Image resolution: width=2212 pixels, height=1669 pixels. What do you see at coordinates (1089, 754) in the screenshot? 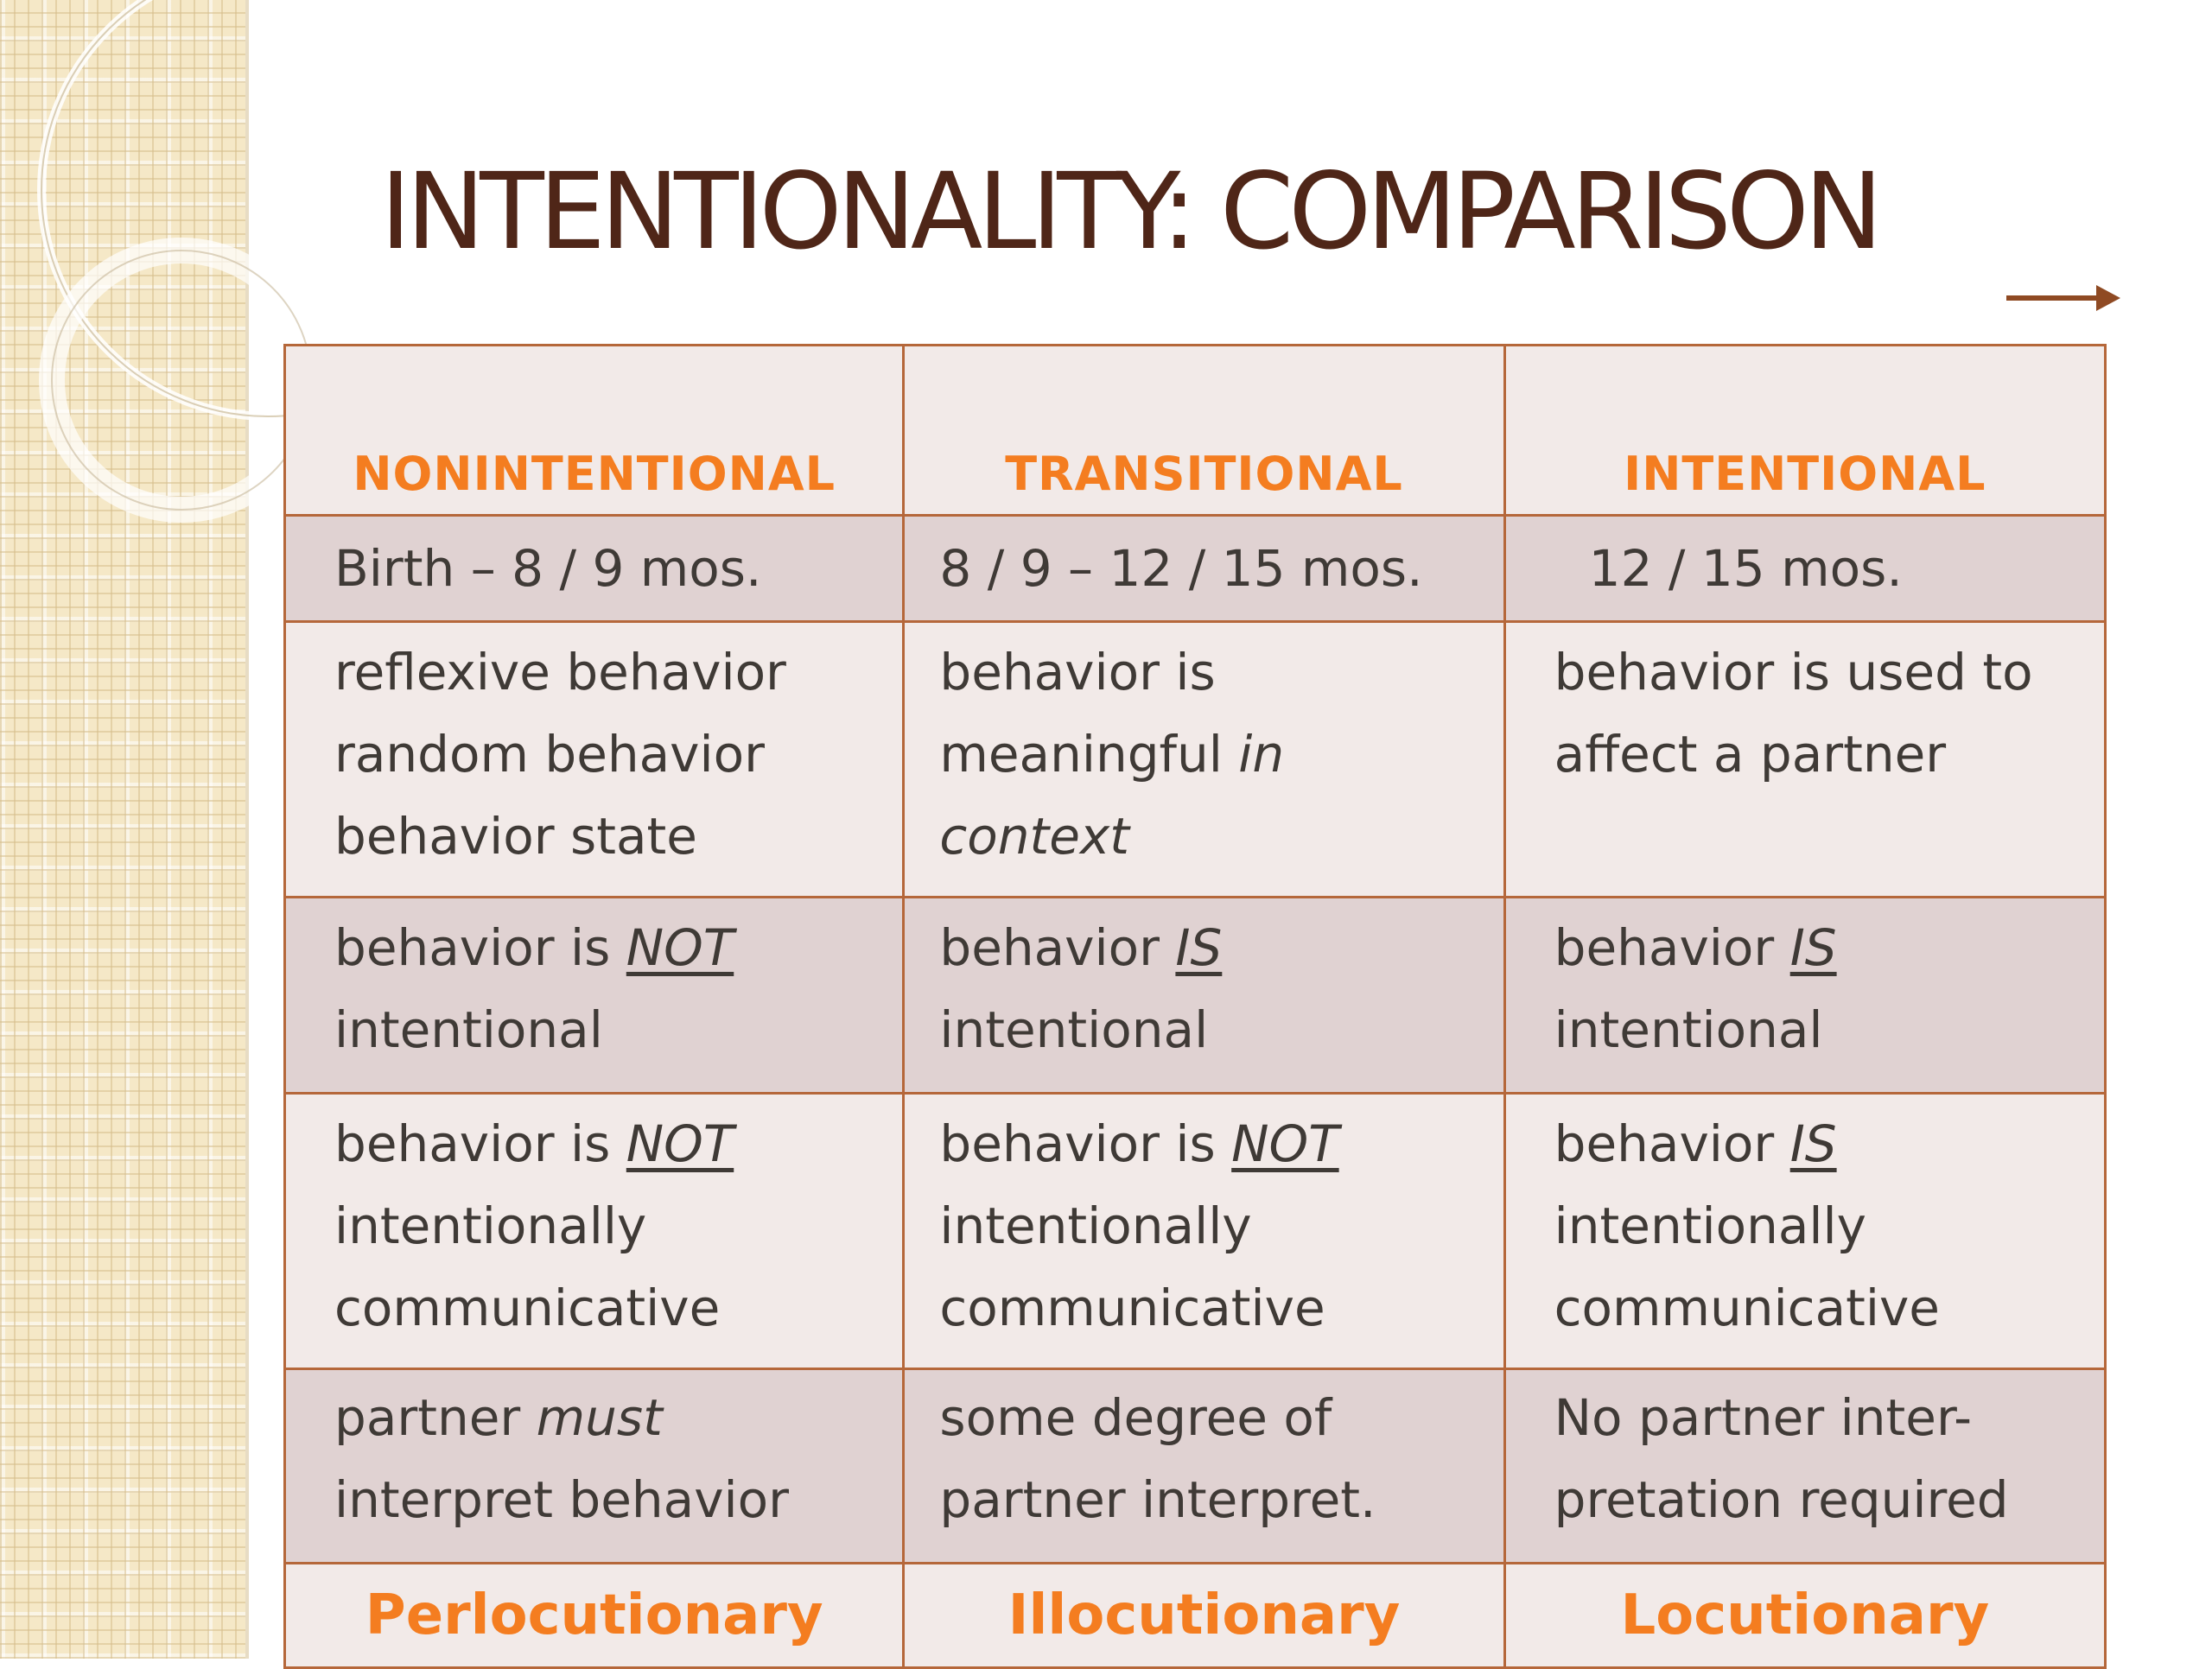
I see `behavior-text: meaningful` at bounding box center [1089, 754].